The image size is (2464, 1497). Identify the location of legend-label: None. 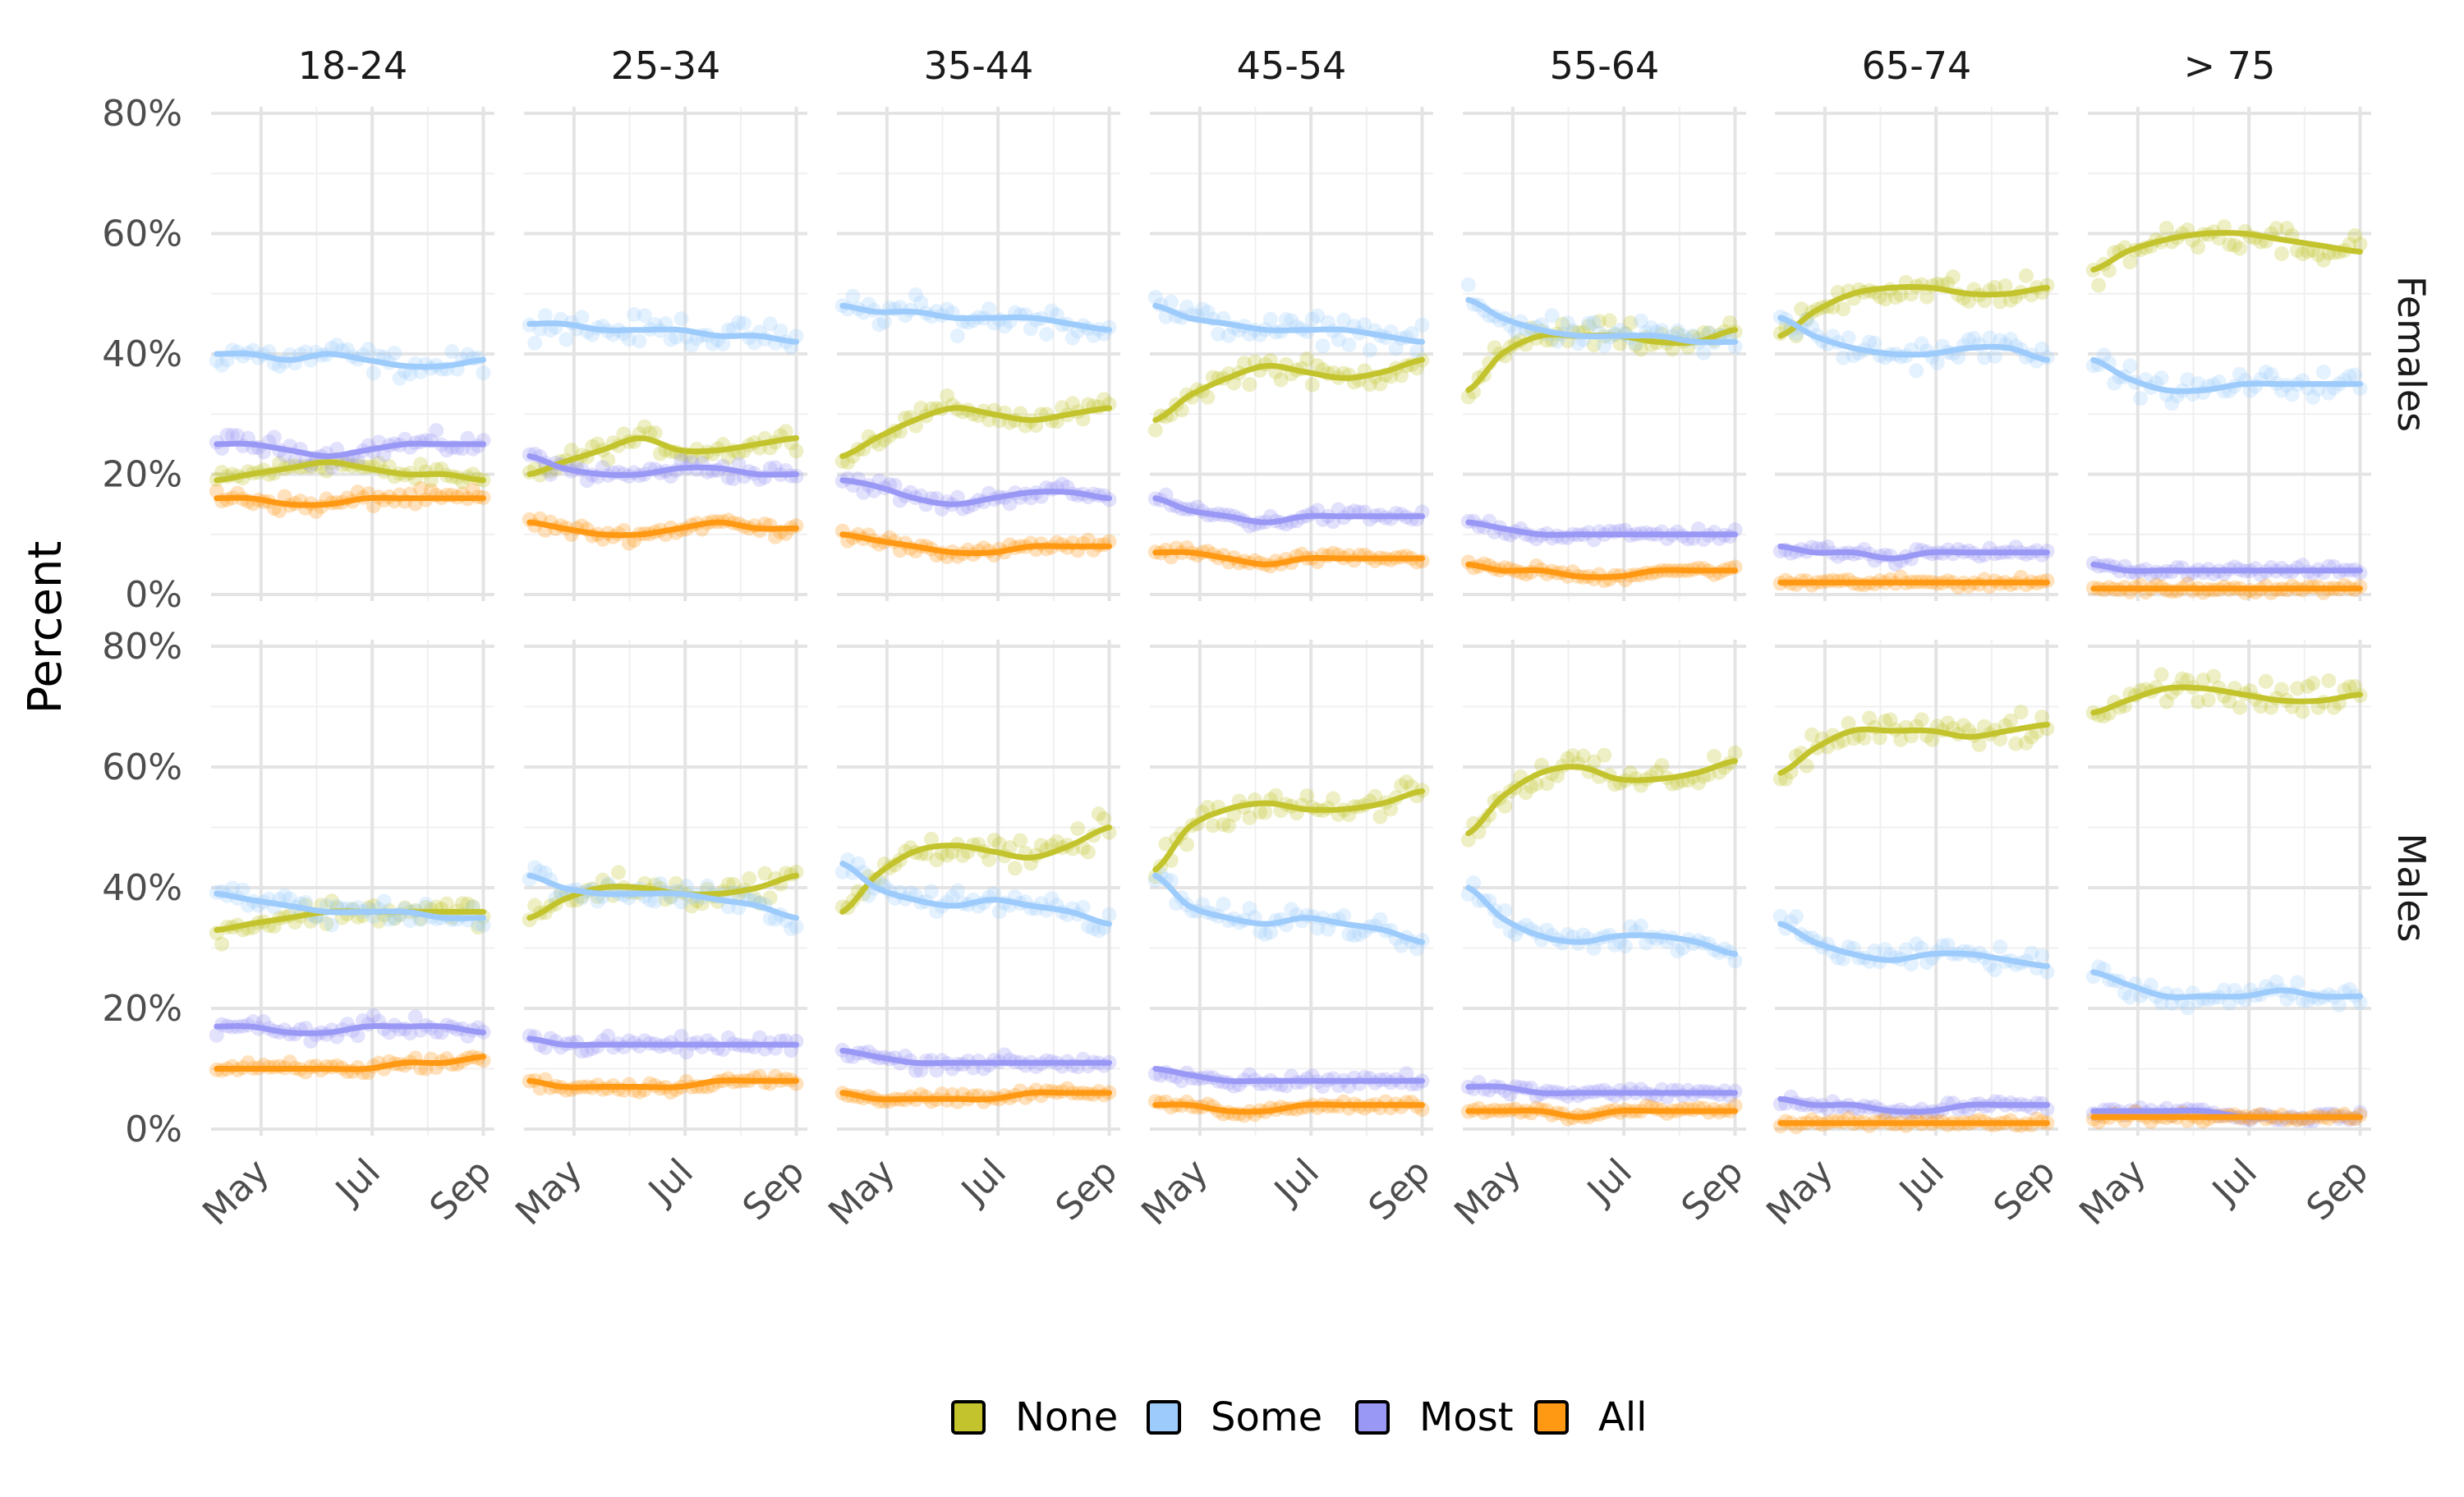
(1066, 1417).